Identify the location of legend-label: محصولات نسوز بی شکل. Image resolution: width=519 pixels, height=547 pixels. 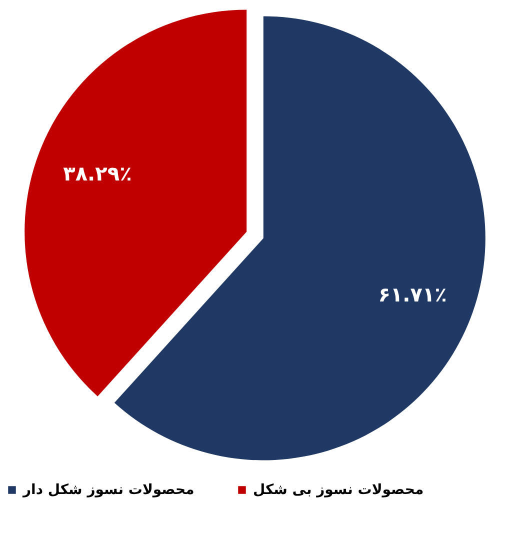
(338, 490).